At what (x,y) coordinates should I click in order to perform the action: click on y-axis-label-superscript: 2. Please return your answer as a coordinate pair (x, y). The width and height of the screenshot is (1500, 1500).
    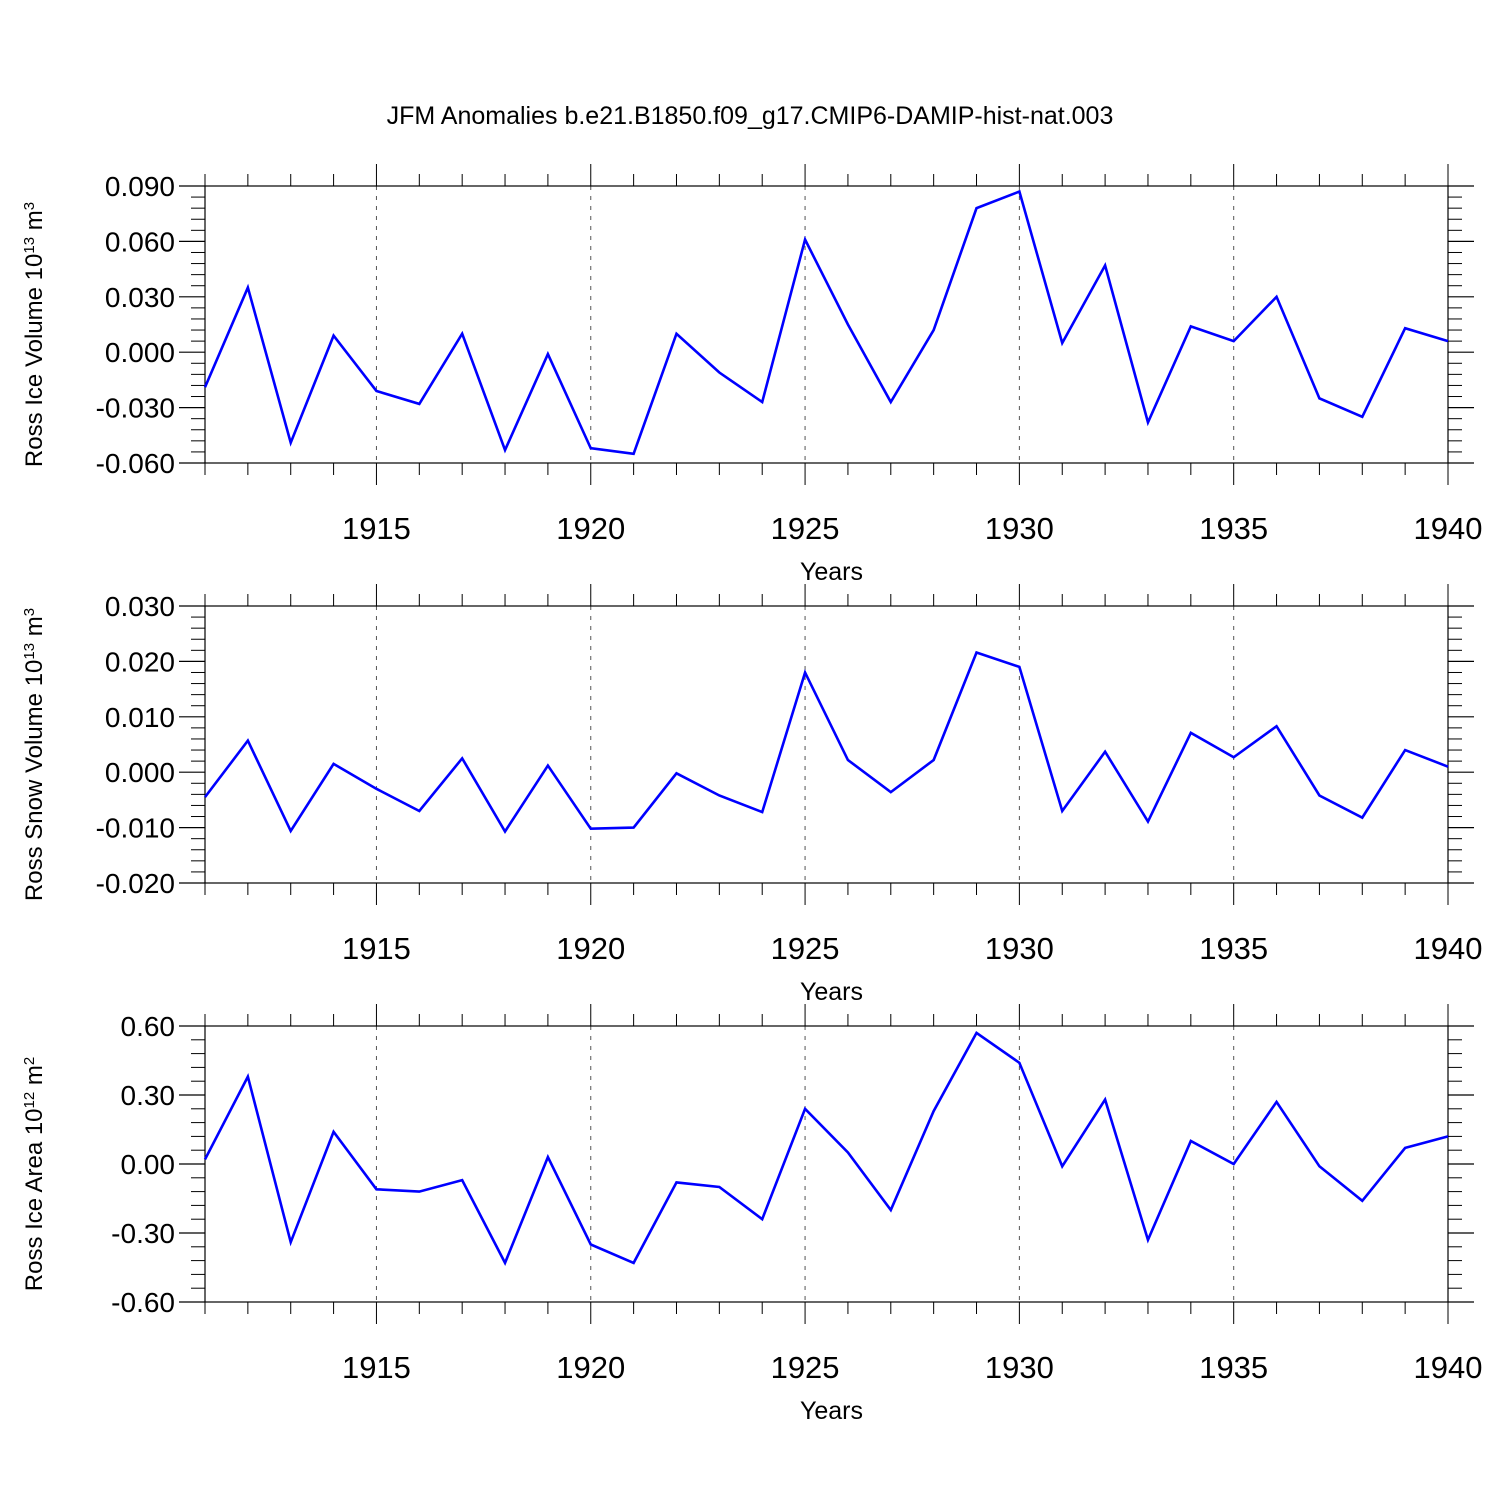
    Looking at the image, I should click on (29, 1061).